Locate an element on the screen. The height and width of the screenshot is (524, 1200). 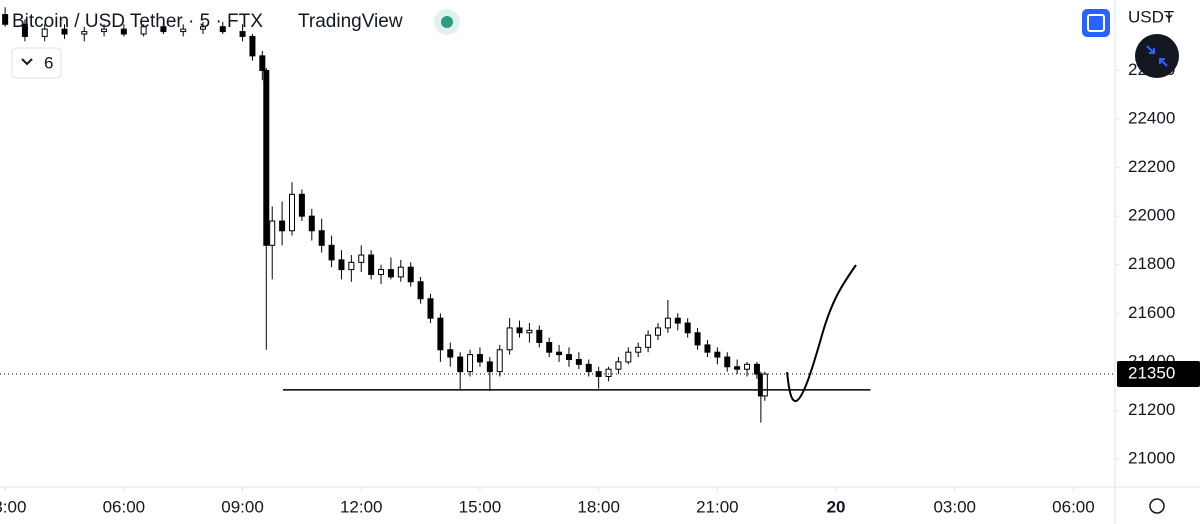
source-label: TradingView is located at coordinates (350, 21).